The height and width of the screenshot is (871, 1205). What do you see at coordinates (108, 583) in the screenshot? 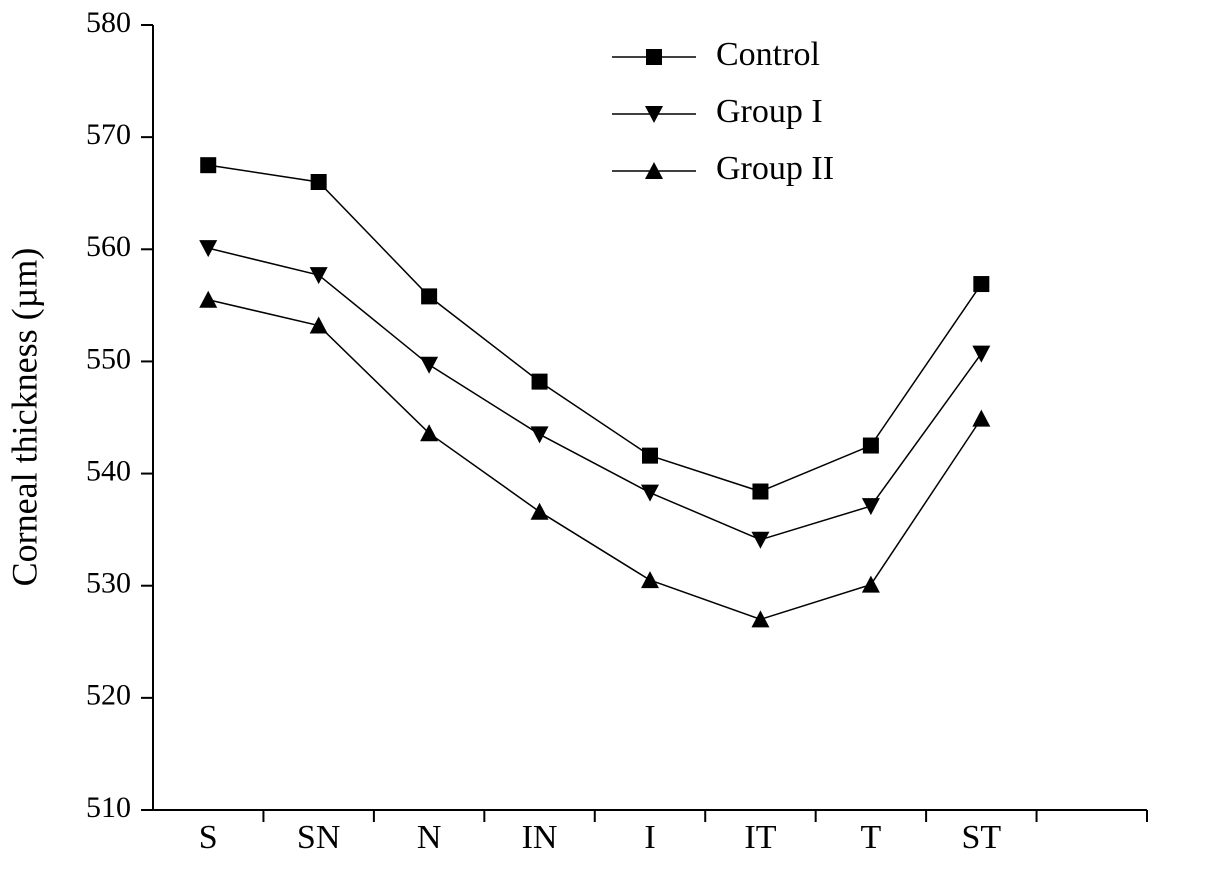
I see `y-tick-label: 530` at bounding box center [108, 583].